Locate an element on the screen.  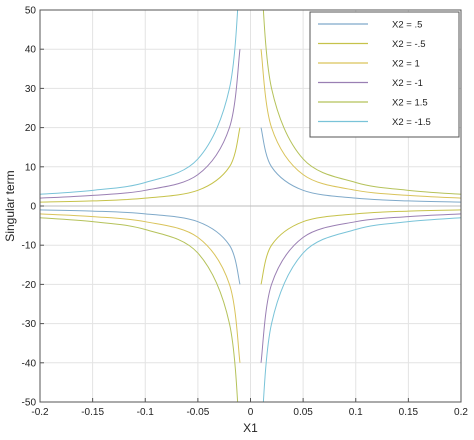
series-line-2-right-branch is located at coordinates (360, 247).